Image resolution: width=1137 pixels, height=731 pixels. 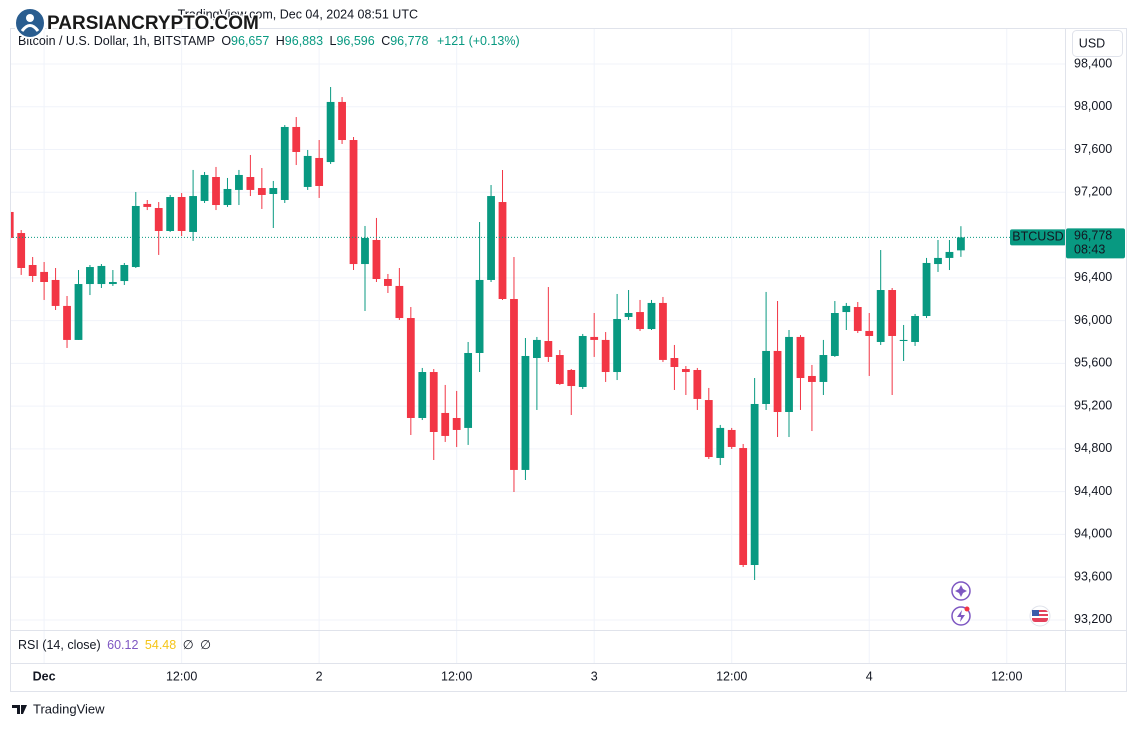 What do you see at coordinates (114, 645) in the screenshot?
I see `rsi-legend: RSI (14, close) 60.12 54.48 ∅ ∅` at bounding box center [114, 645].